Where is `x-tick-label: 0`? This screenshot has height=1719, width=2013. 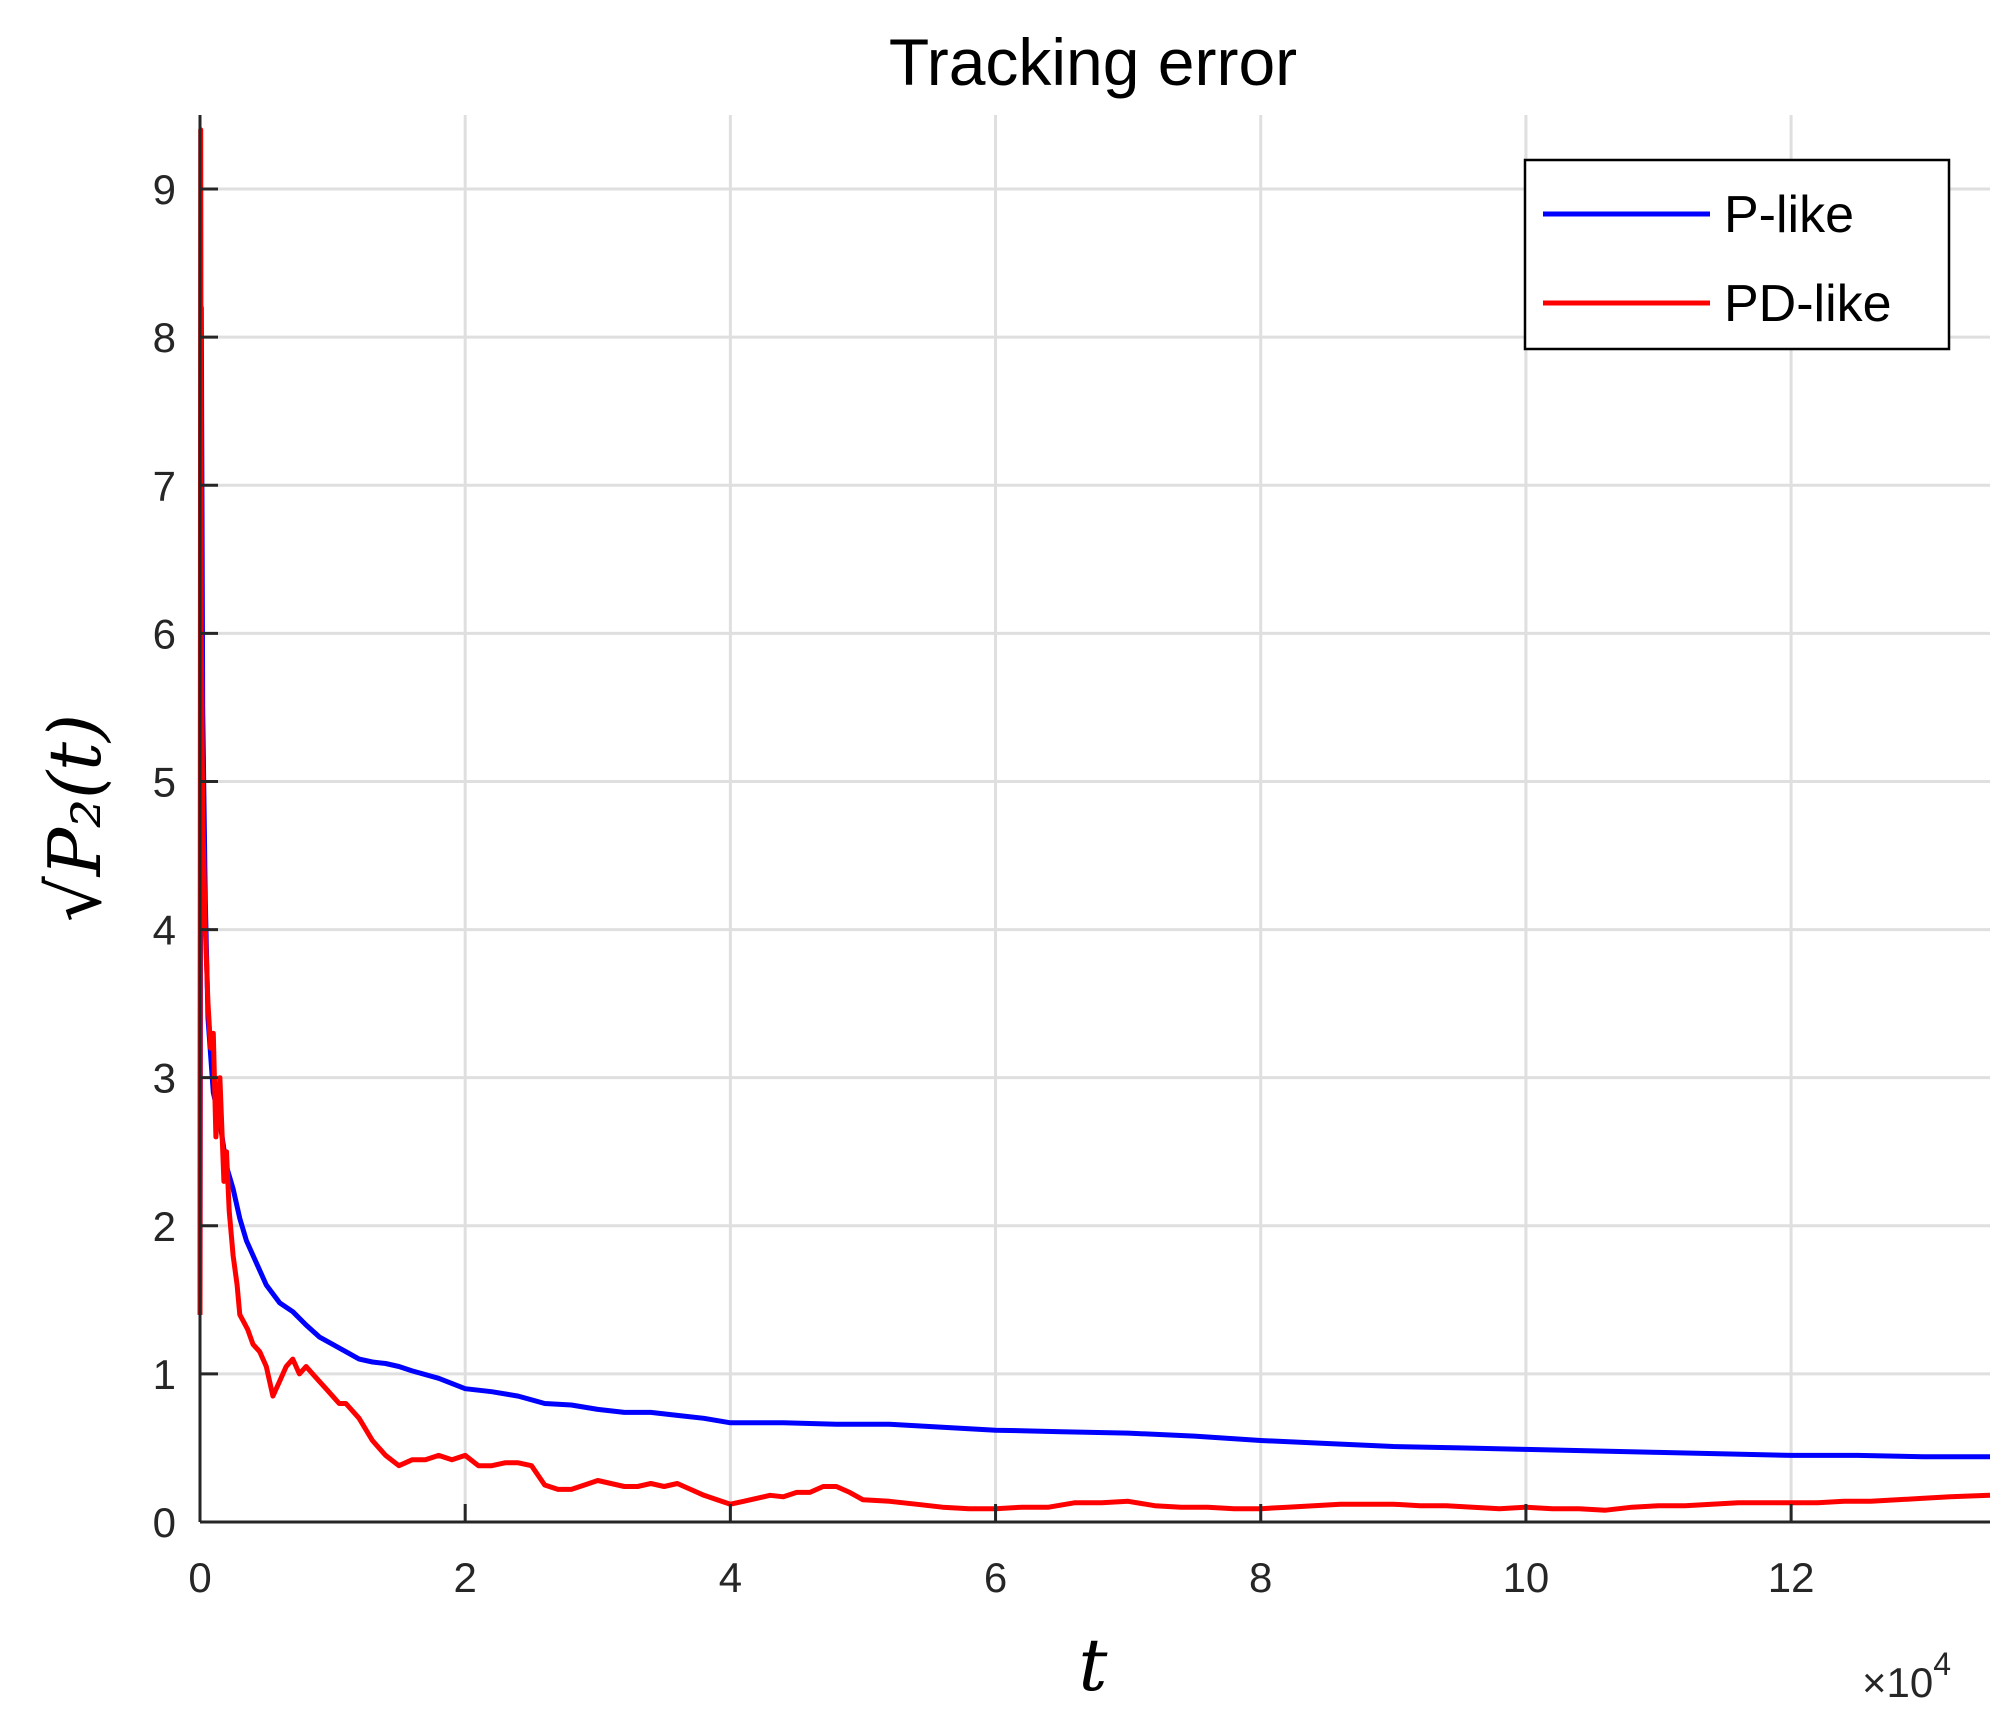
x-tick-label: 0 is located at coordinates (199, 1577).